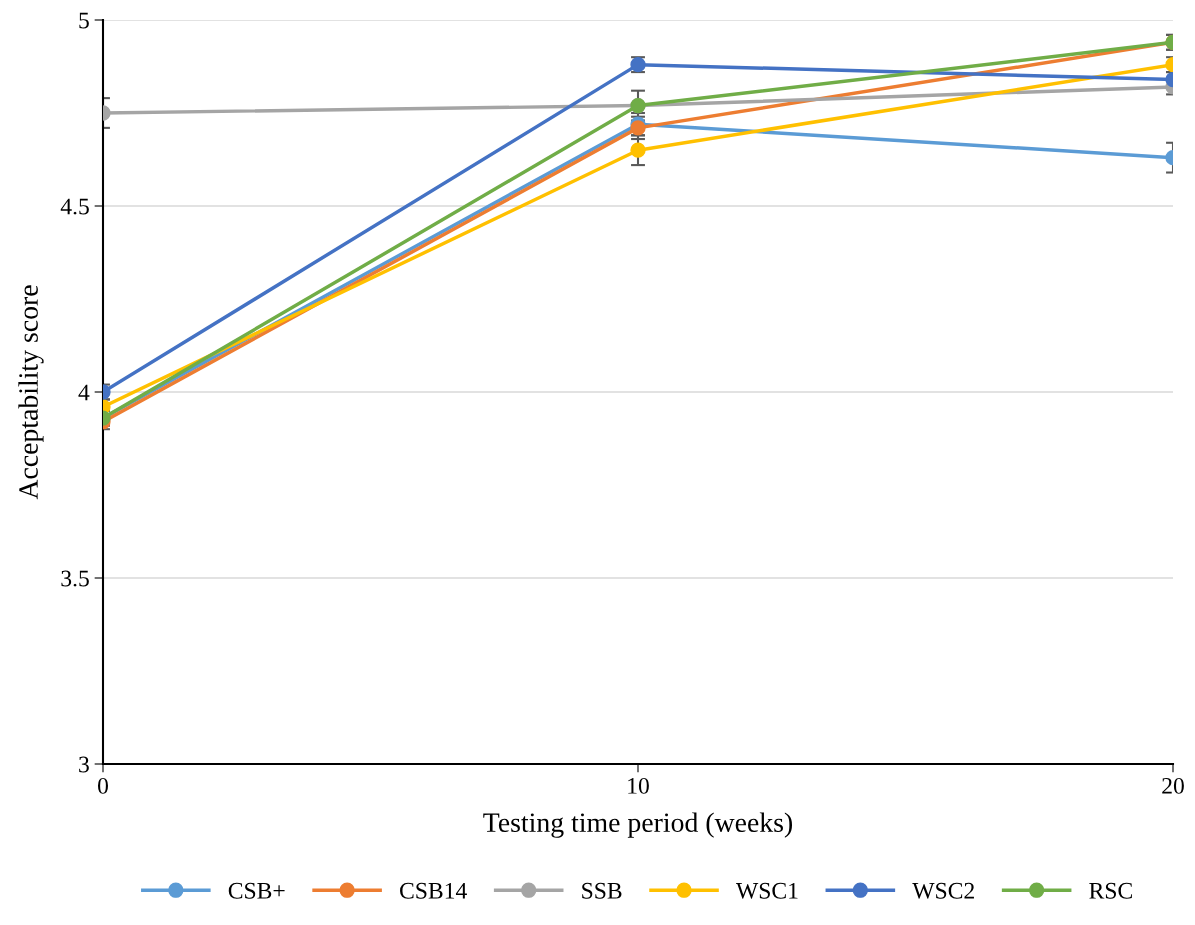 Image resolution: width=1195 pixels, height=925 pixels. I want to click on legend-label: WSC1, so click(767, 890).